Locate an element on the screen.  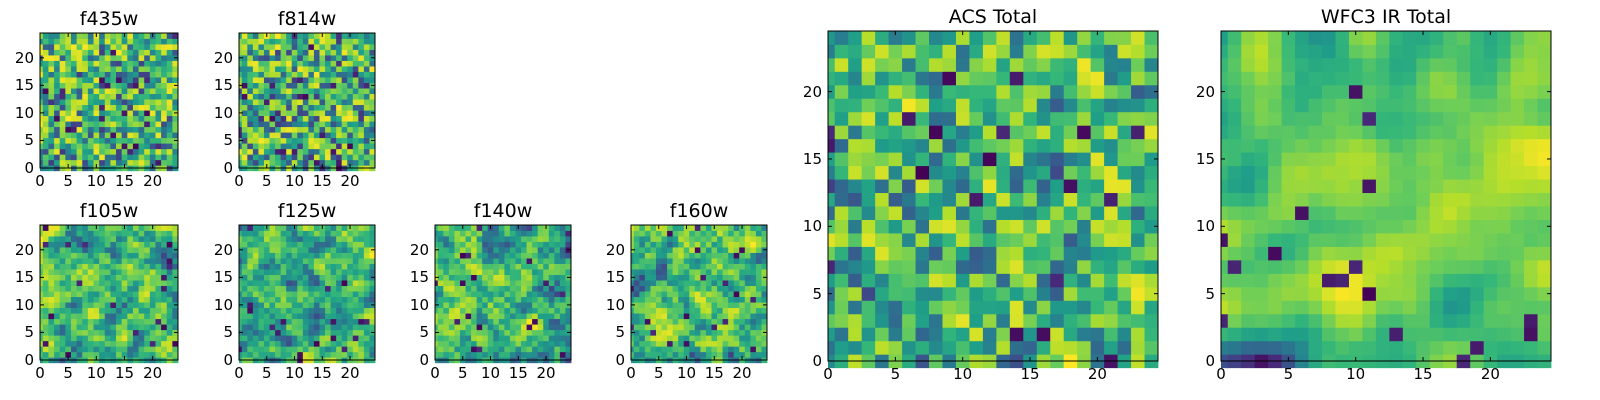
f140w-y-tick-label: 10 is located at coordinates (419, 304).